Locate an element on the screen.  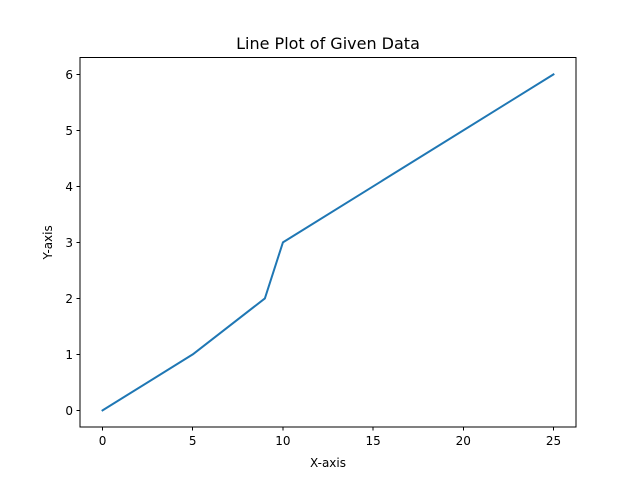
x-tick-label: 5 is located at coordinates (193, 441).